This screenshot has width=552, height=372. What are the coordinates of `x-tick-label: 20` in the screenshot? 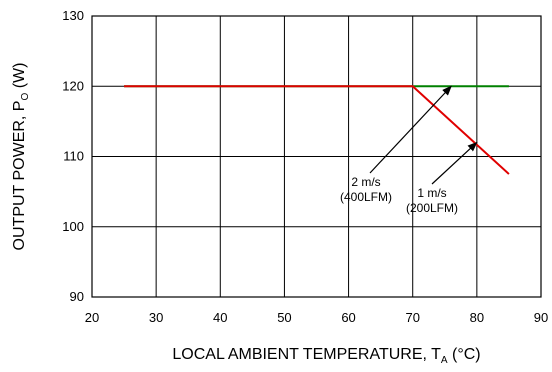 It's located at (92, 317).